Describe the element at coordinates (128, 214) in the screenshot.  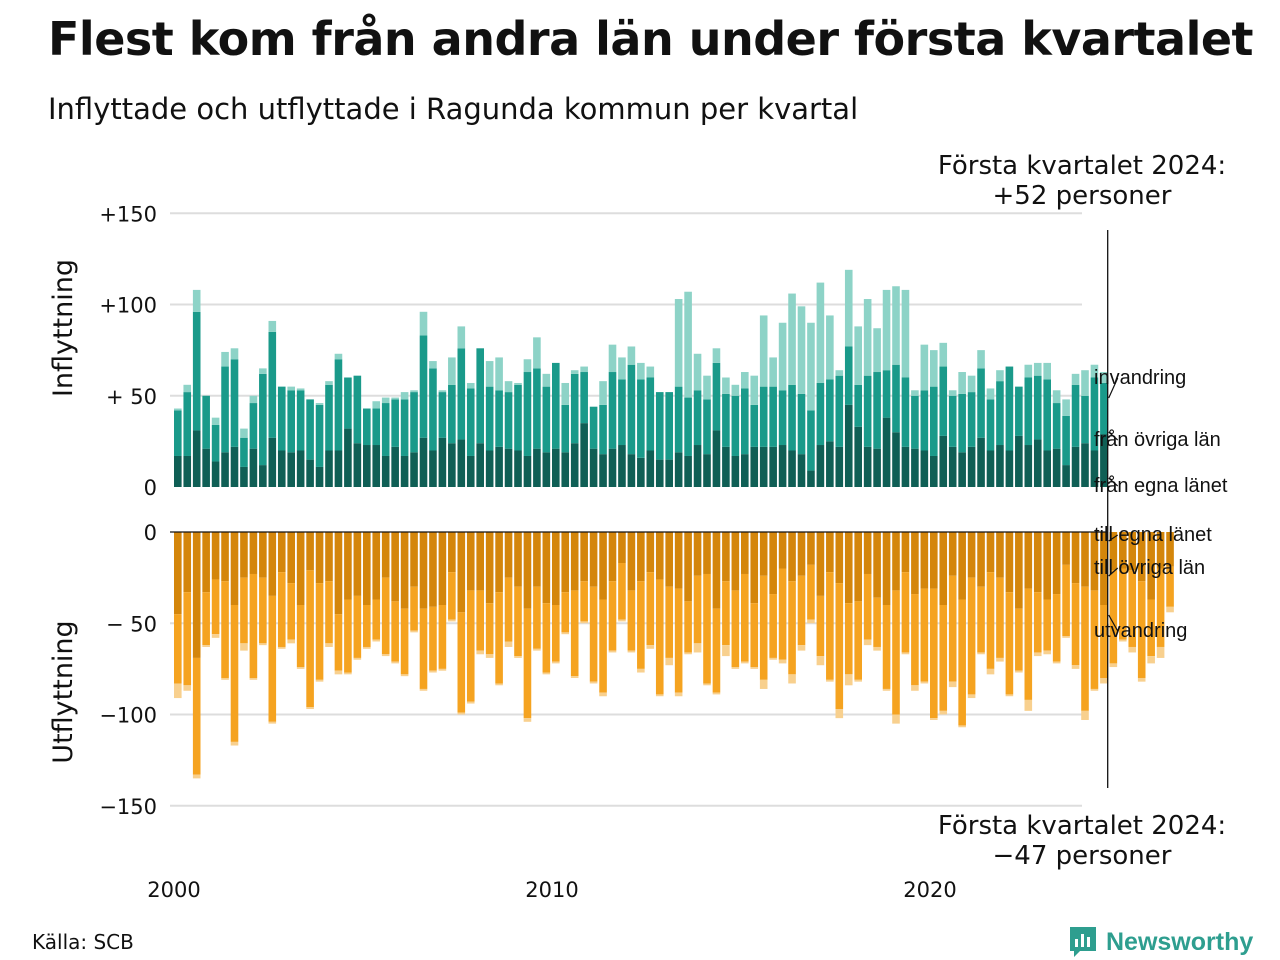
I see `y-tick-label: +150` at that location.